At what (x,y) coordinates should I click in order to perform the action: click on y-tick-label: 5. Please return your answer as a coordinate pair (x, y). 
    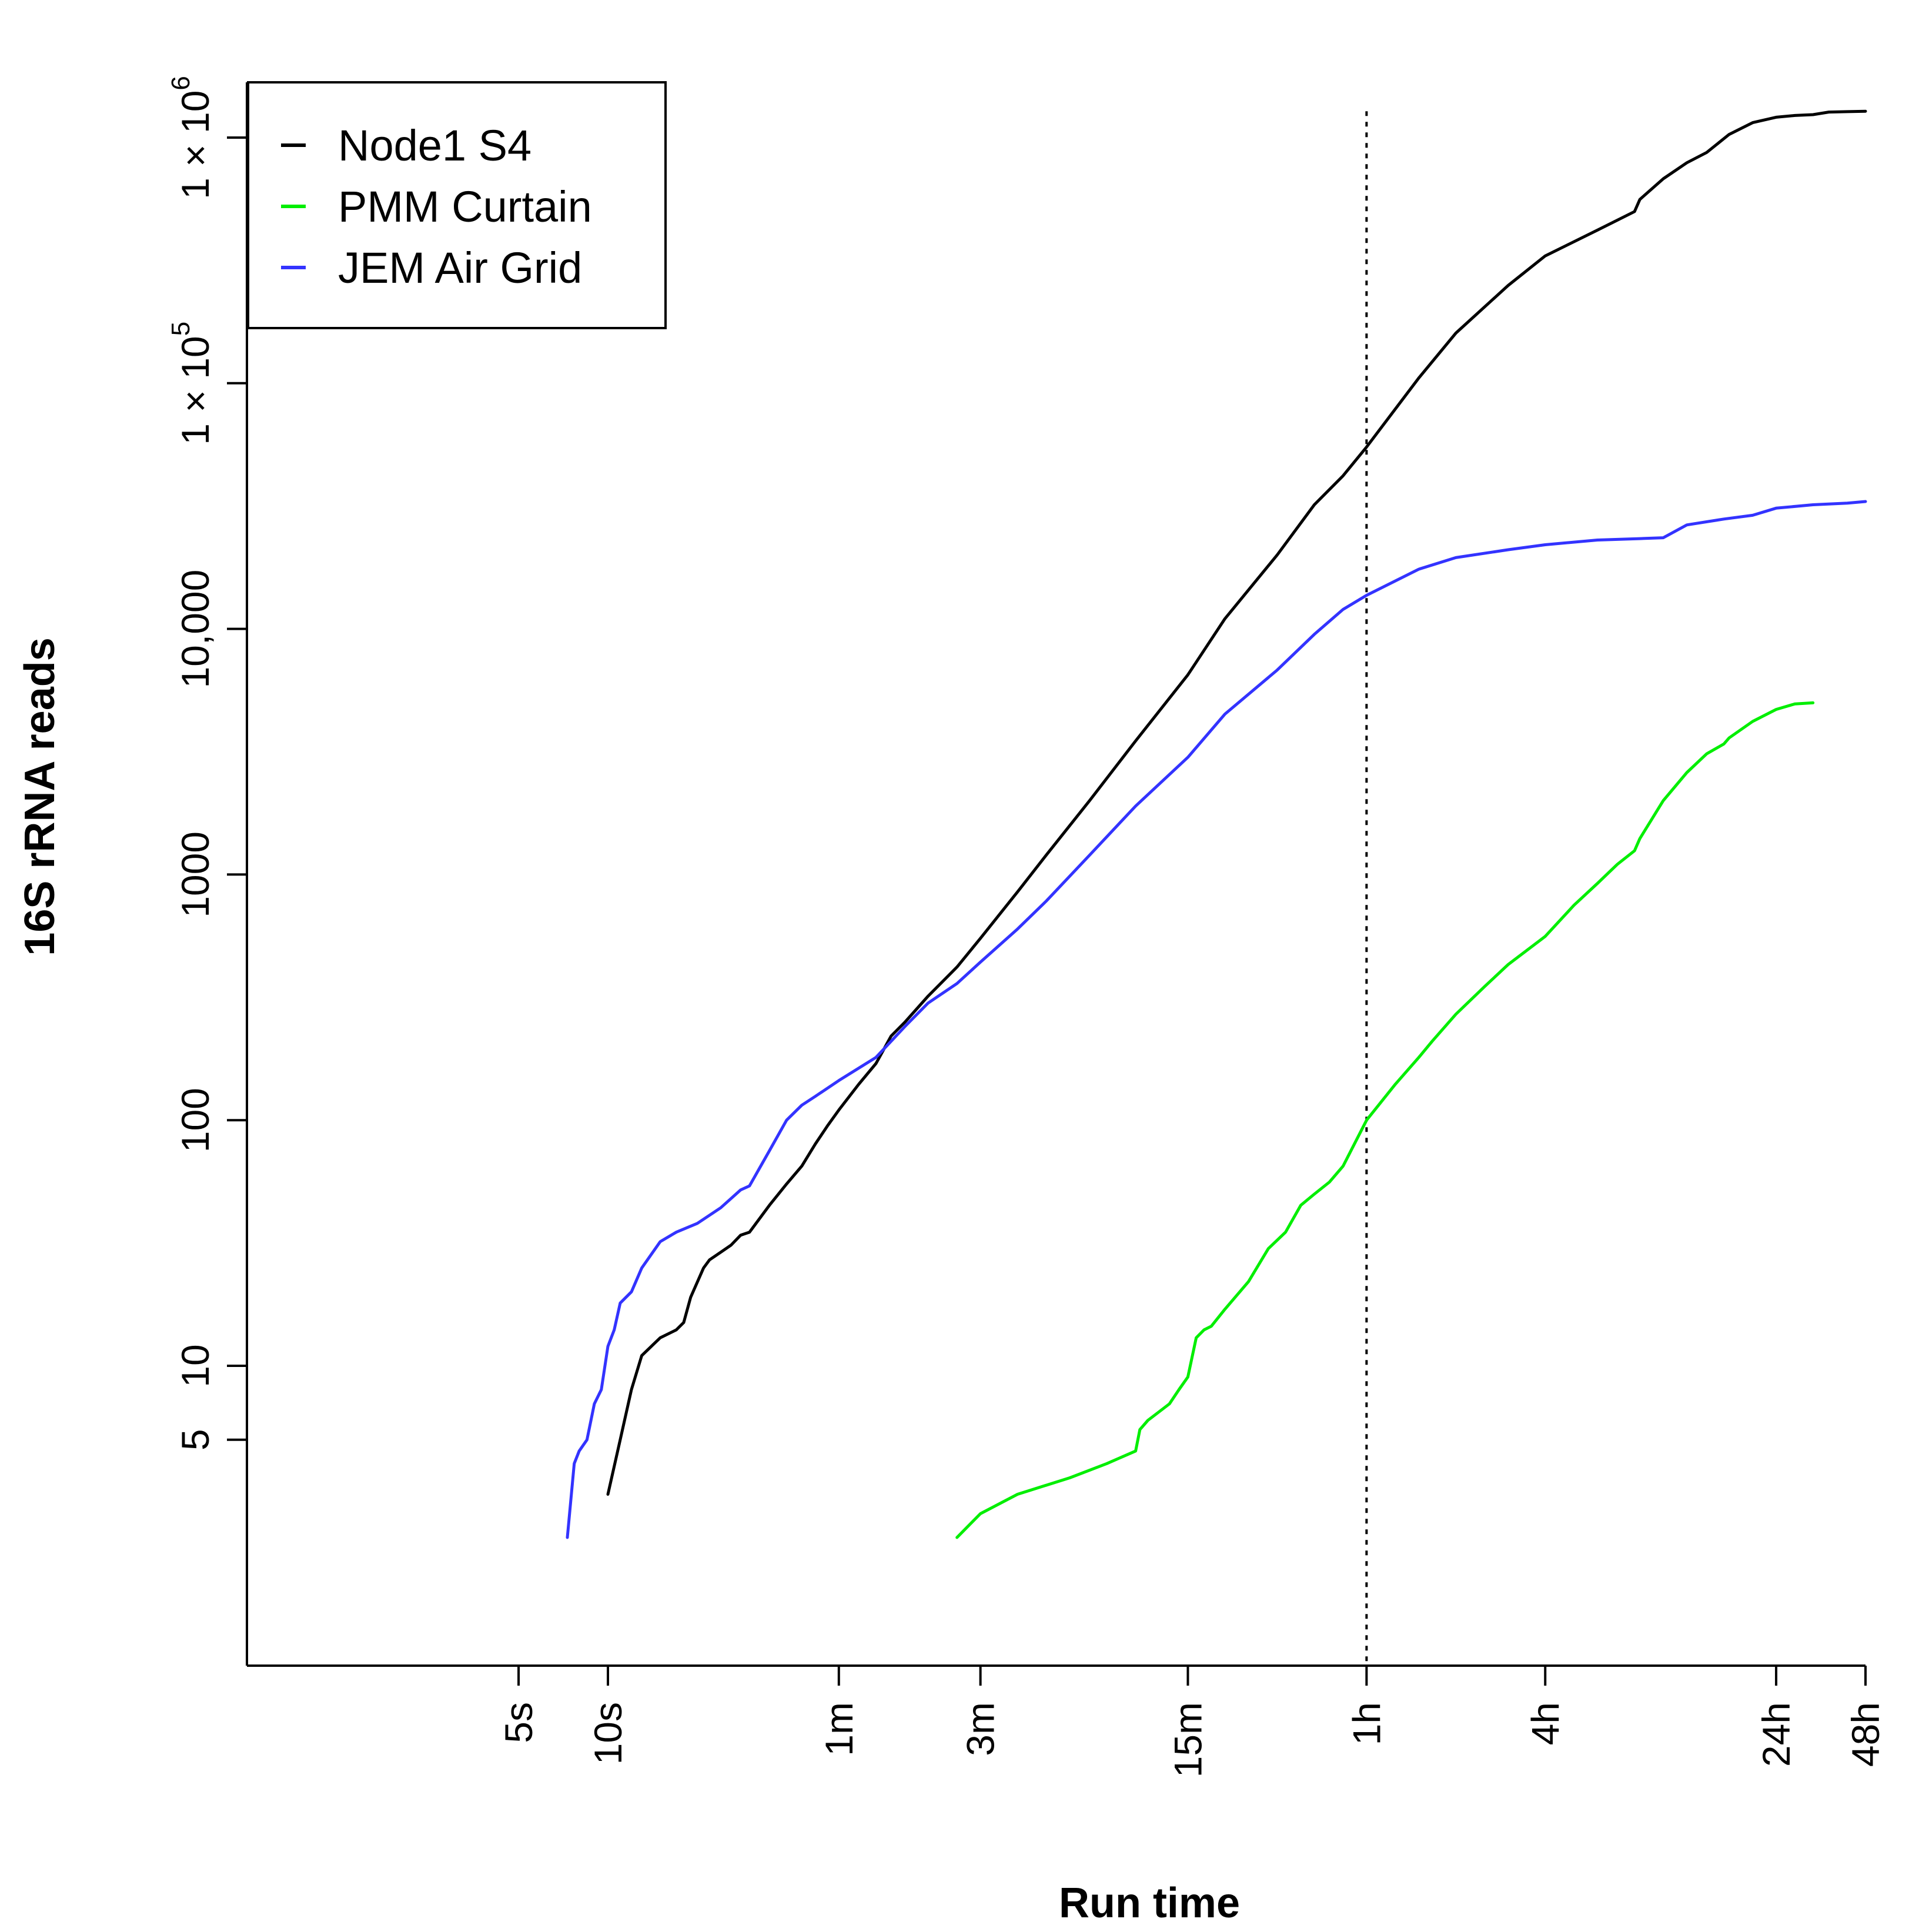
    Looking at the image, I should click on (195, 1439).